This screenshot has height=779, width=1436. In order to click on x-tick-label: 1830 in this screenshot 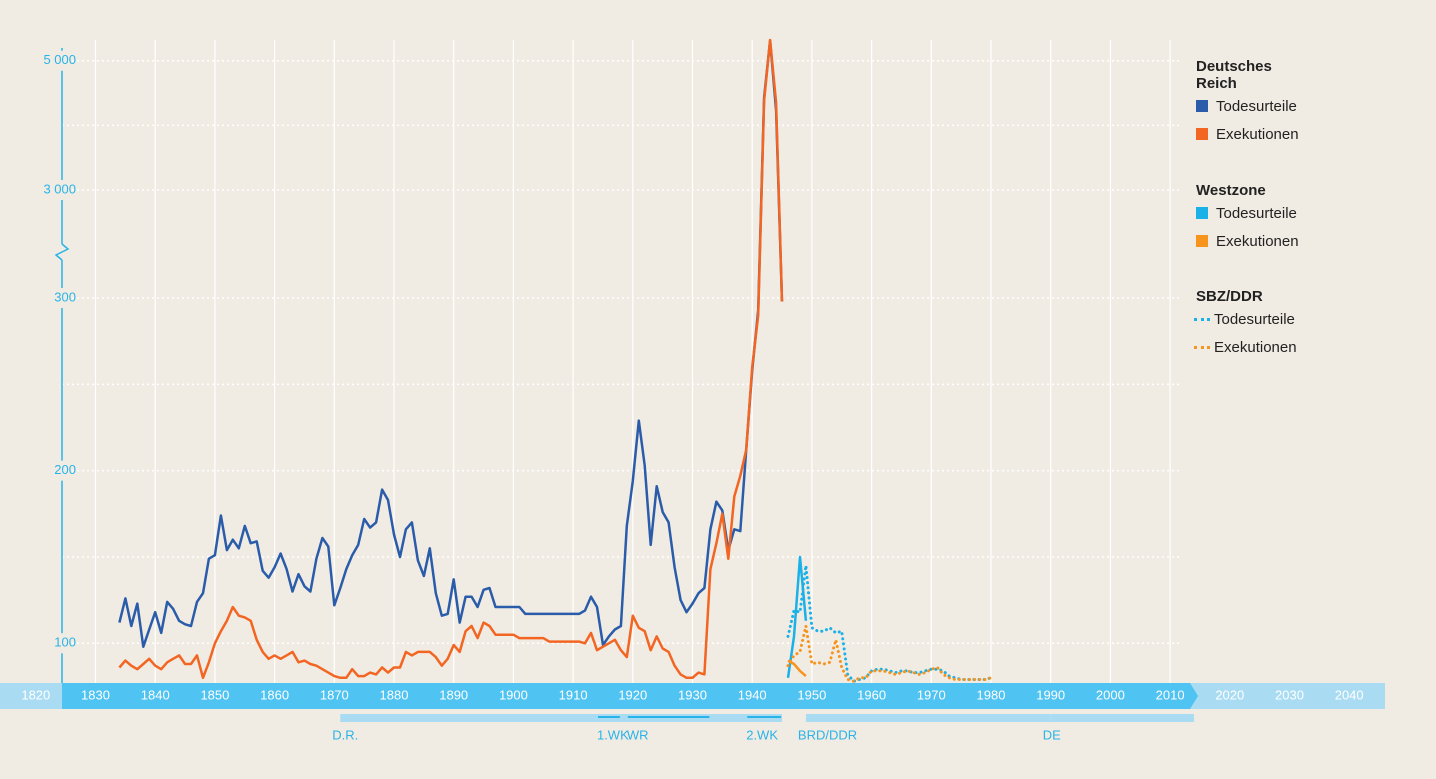, I will do `click(95, 694)`.